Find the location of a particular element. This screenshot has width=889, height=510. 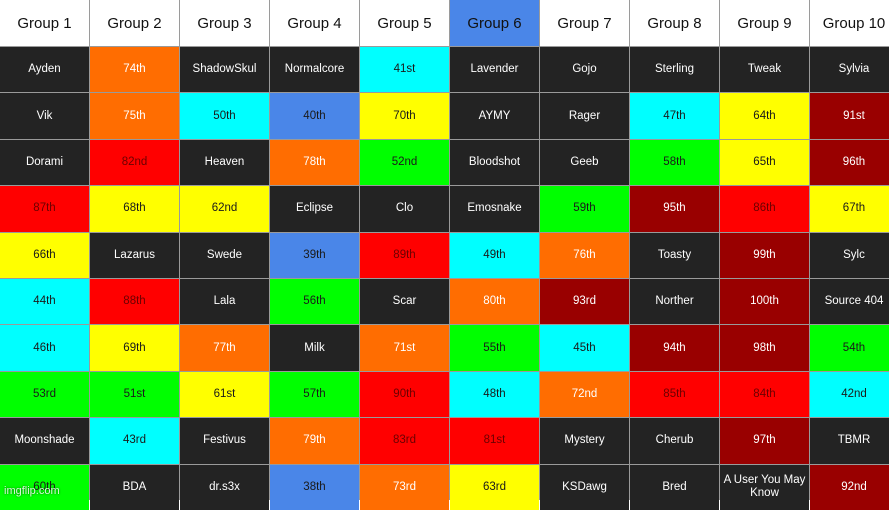

grid-cell-r4-c8: 95th is located at coordinates (674, 209).